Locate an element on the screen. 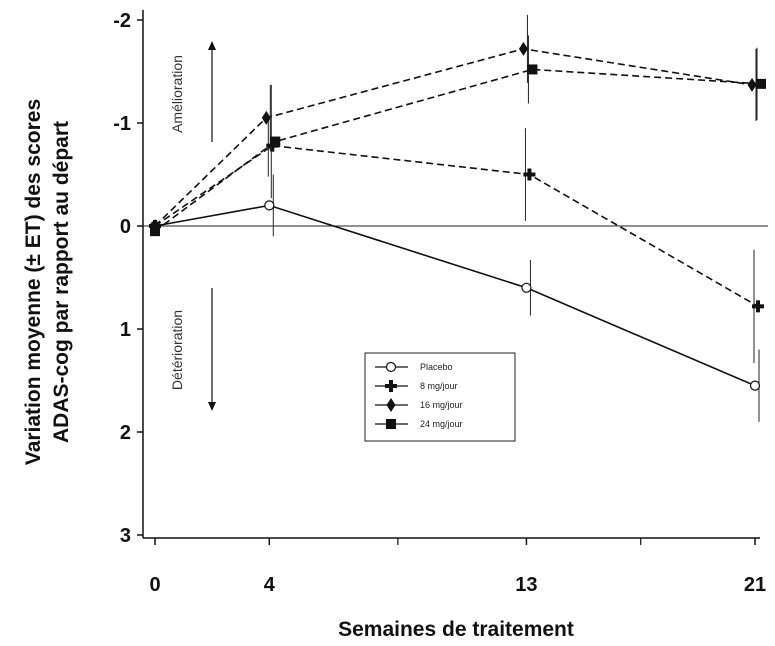  y-tick-label: -1 is located at coordinates (122, 124).